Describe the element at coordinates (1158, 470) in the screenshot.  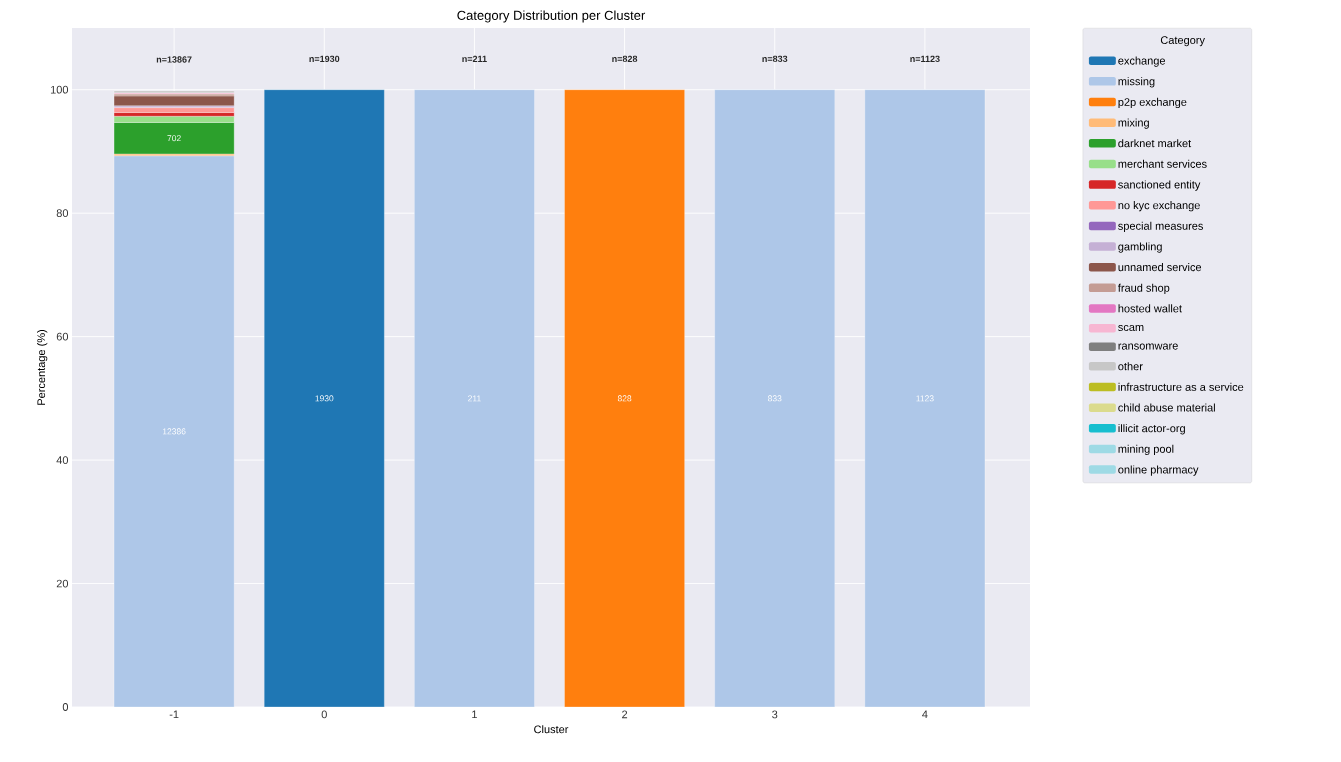
I see `legend-label: online pharmacy` at that location.